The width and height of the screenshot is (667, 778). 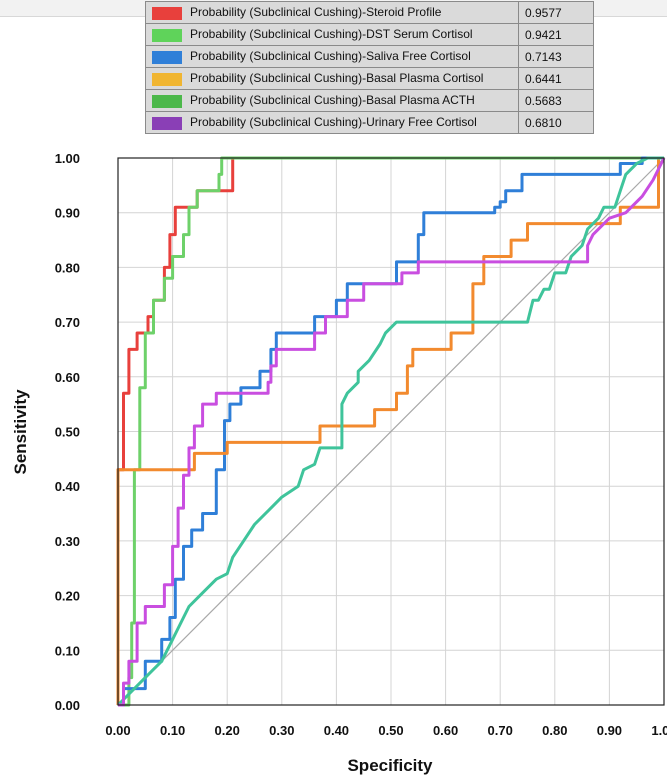 I want to click on x-tick-label: 1.00, so click(x=659, y=730).